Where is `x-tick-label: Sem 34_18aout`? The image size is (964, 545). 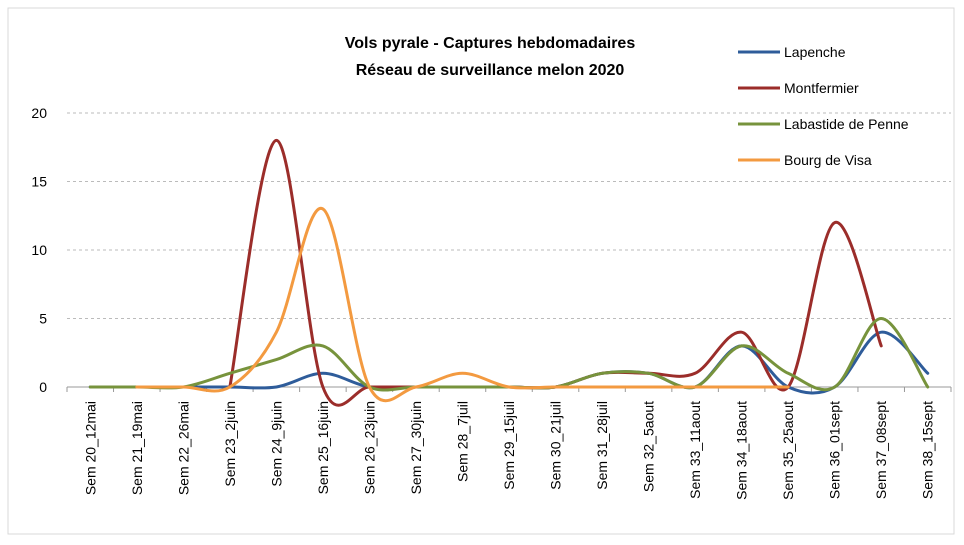 x-tick-label: Sem 34_18aout is located at coordinates (742, 450).